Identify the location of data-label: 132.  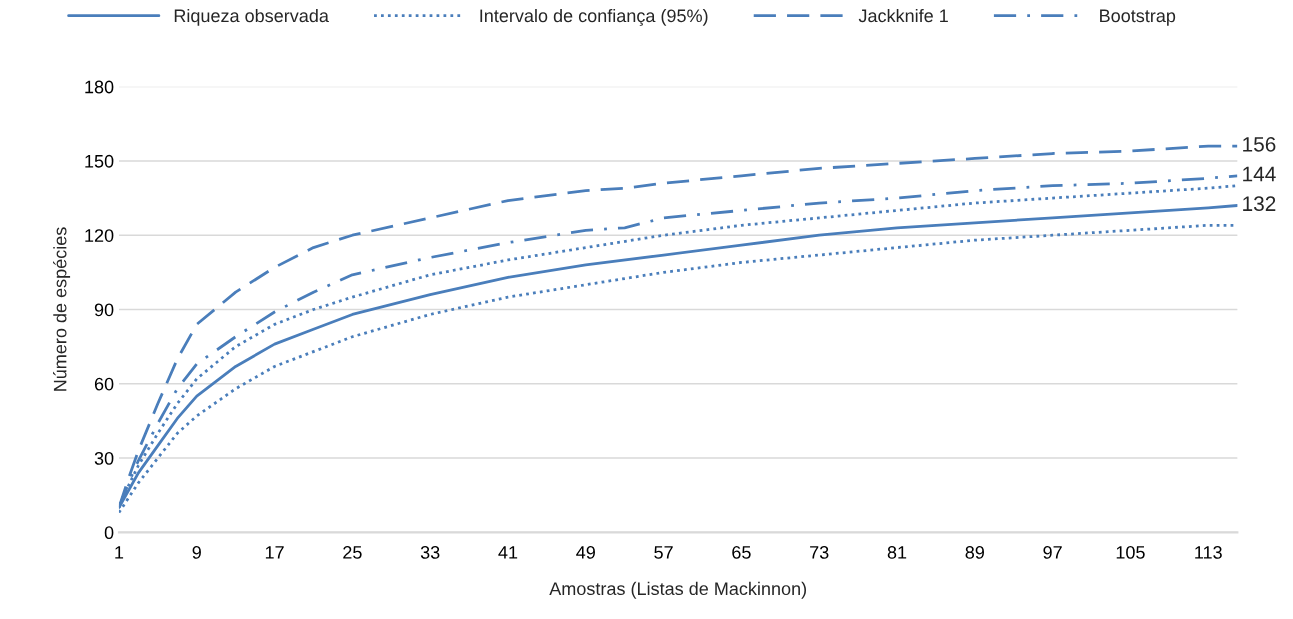
(1259, 204).